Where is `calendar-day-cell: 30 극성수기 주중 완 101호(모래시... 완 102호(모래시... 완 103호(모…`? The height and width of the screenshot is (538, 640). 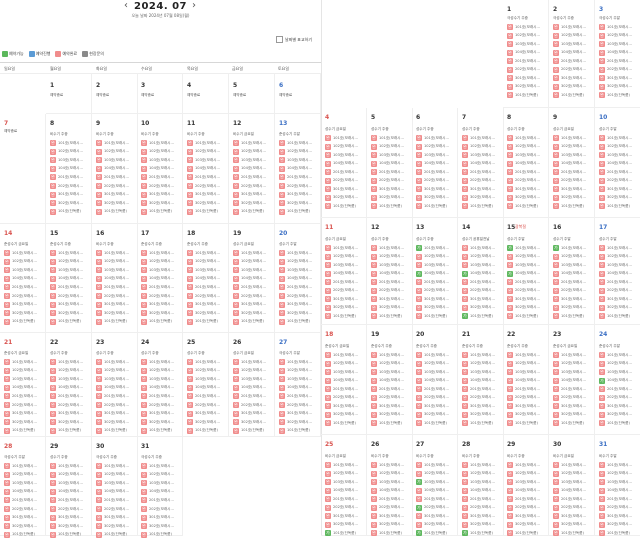
calendar-day-cell: 30 극성수기 주중 완 101호(모래시... 완 102호(모래시... 완 103호(모… is located at coordinates (115, 487).